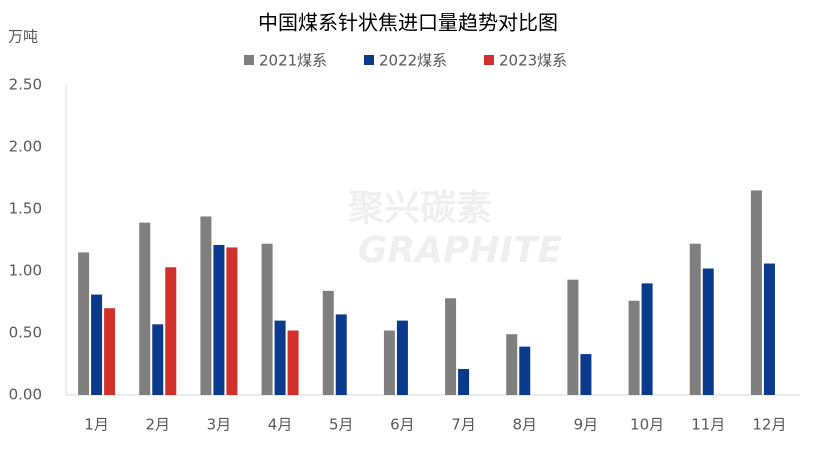 This screenshot has width=816, height=461. I want to click on y-tick-label: 2.00, so click(25, 147).